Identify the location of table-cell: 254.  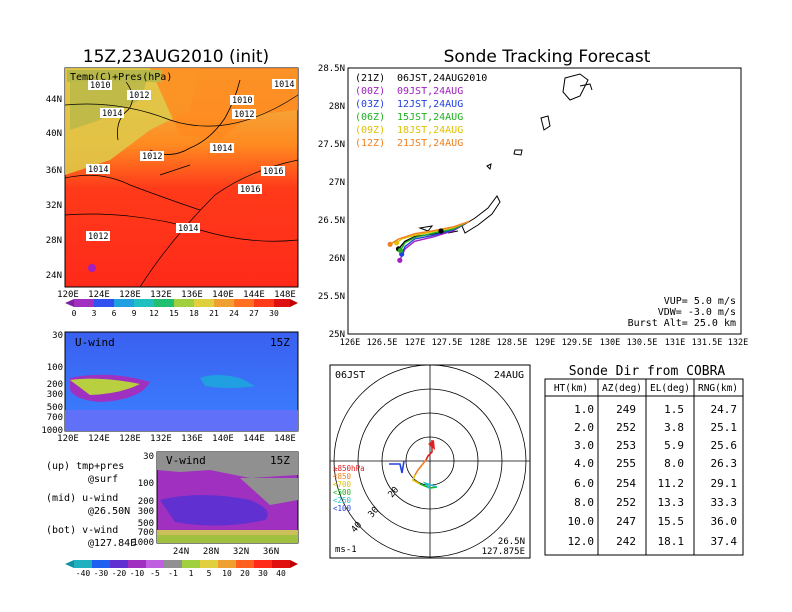
(626, 483).